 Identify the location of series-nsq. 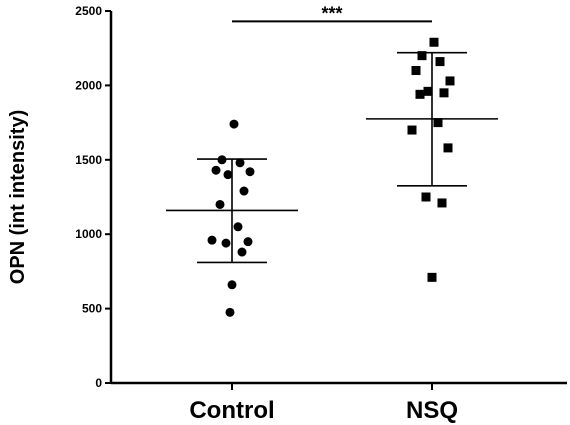
(432, 159).